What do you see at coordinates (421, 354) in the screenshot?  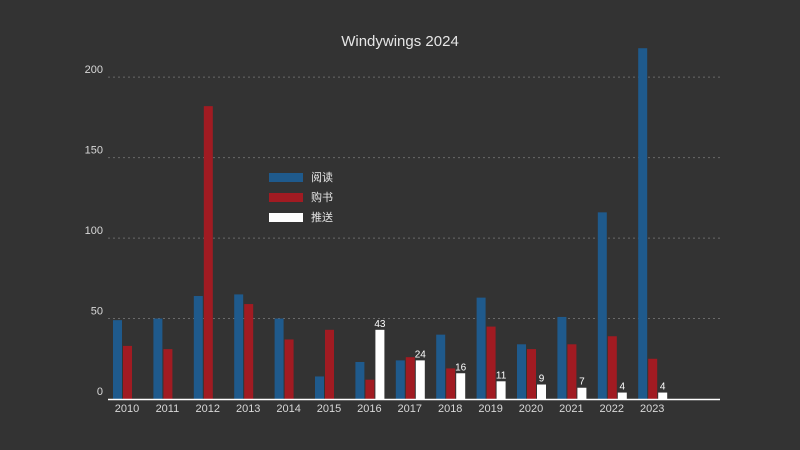 I see `data-label: 24` at bounding box center [421, 354].